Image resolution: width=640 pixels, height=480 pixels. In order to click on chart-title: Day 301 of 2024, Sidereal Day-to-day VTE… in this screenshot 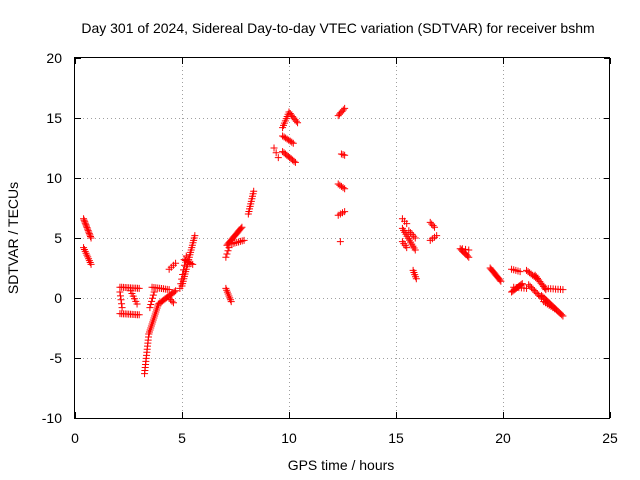, I will do `click(337, 28)`.